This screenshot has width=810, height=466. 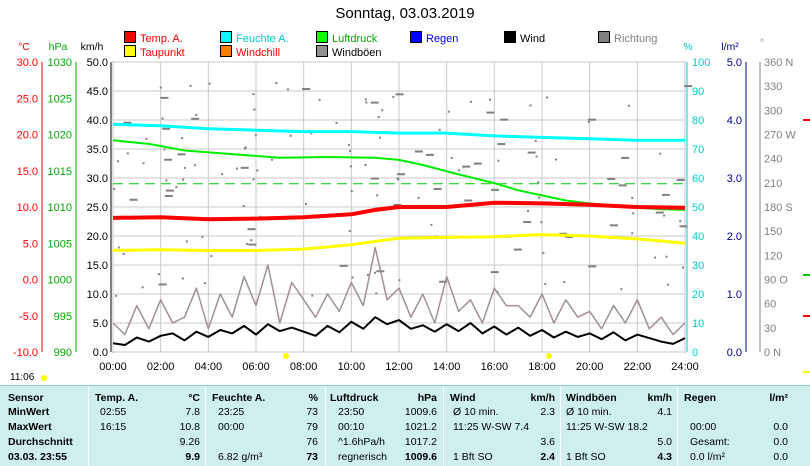 I want to click on x-tick-label: 02:00, so click(x=161, y=367).